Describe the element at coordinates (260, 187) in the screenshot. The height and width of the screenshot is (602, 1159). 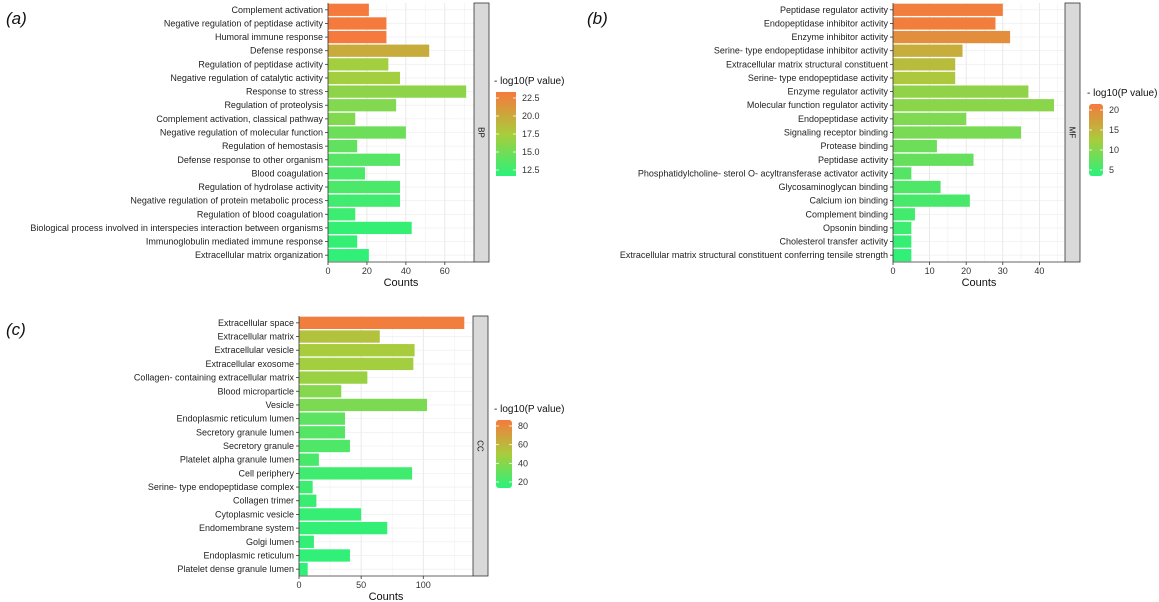
I see `category-label: Regulation of hydrolase activity` at that location.